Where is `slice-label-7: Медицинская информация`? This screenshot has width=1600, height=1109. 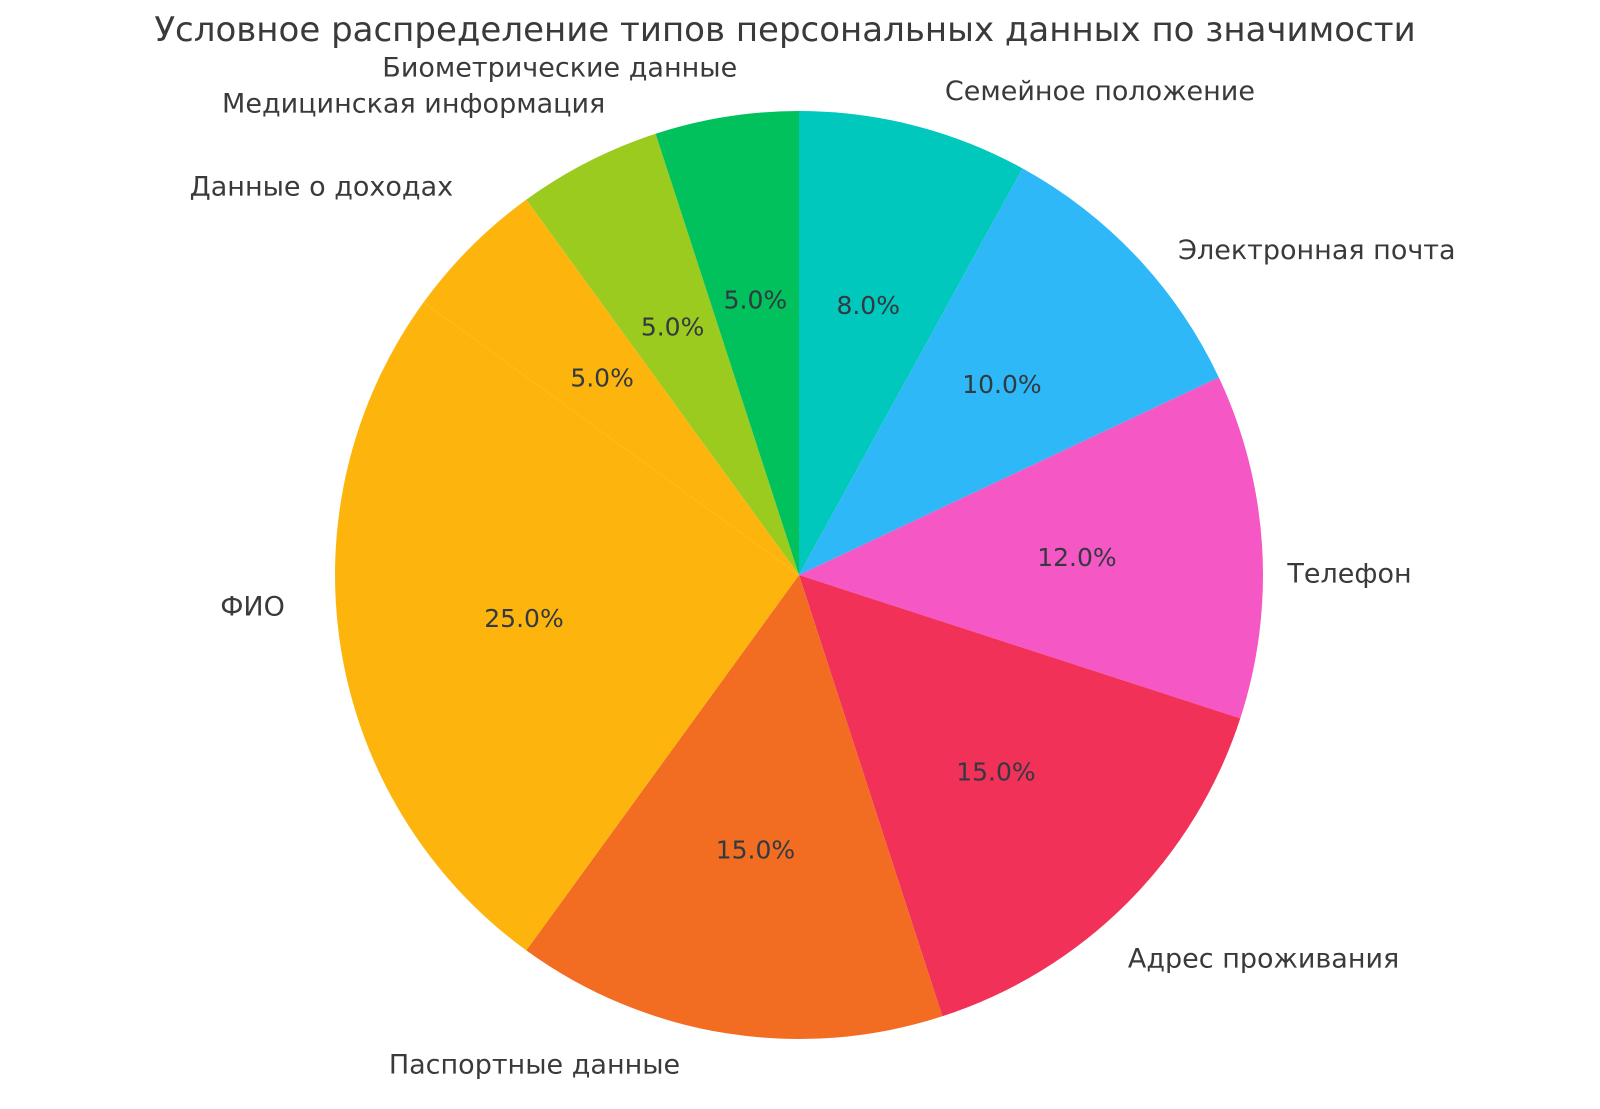 slice-label-7: Медицинская информация is located at coordinates (413, 104).